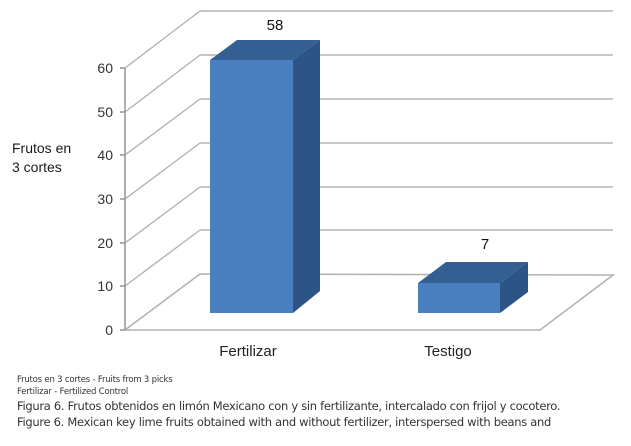 This screenshot has height=446, width=631. Describe the element at coordinates (485, 244) in the screenshot. I see `data-label-testigo: 7` at that location.